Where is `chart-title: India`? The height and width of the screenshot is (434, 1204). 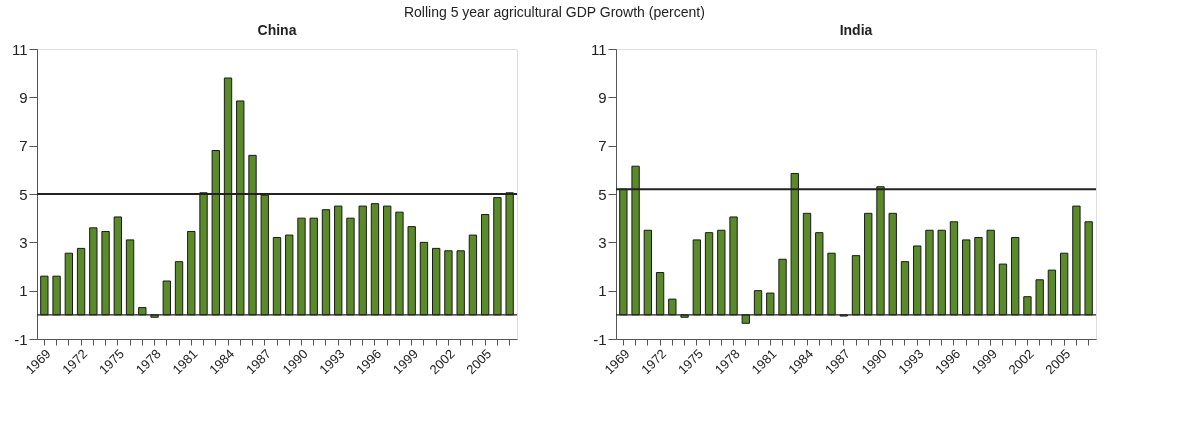 chart-title: India is located at coordinates (856, 30).